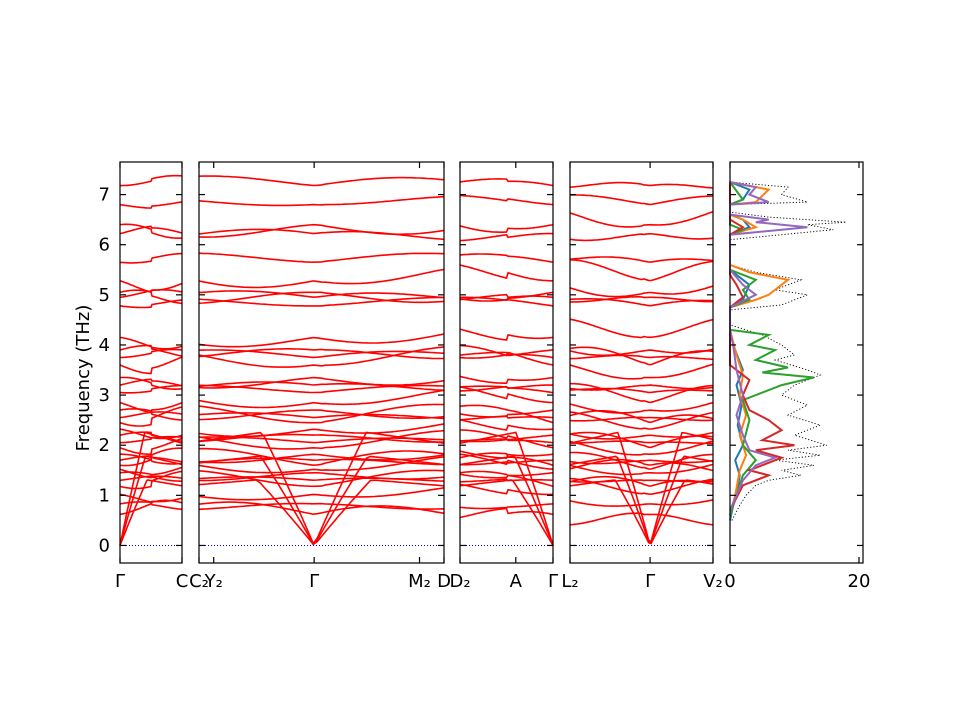 This screenshot has height=720, width=960. What do you see at coordinates (83, 378) in the screenshot?
I see `y-axis-label: Frequency (THz)` at bounding box center [83, 378].